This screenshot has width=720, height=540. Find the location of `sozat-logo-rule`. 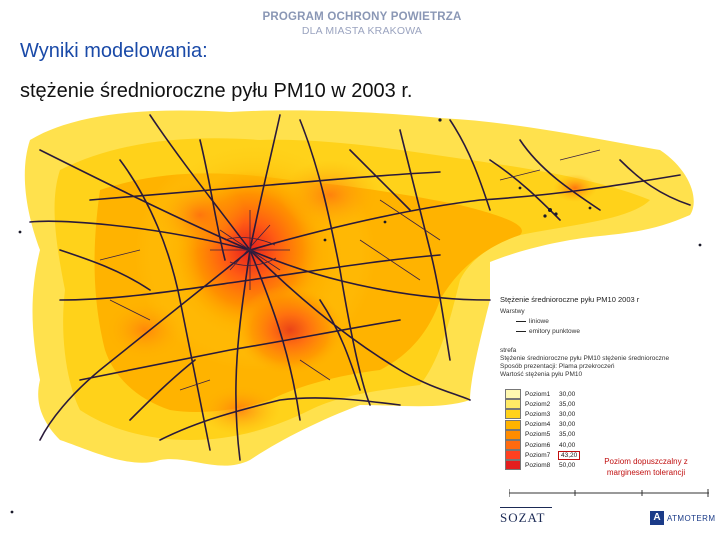

sozat-logo-rule is located at coordinates (526, 507).